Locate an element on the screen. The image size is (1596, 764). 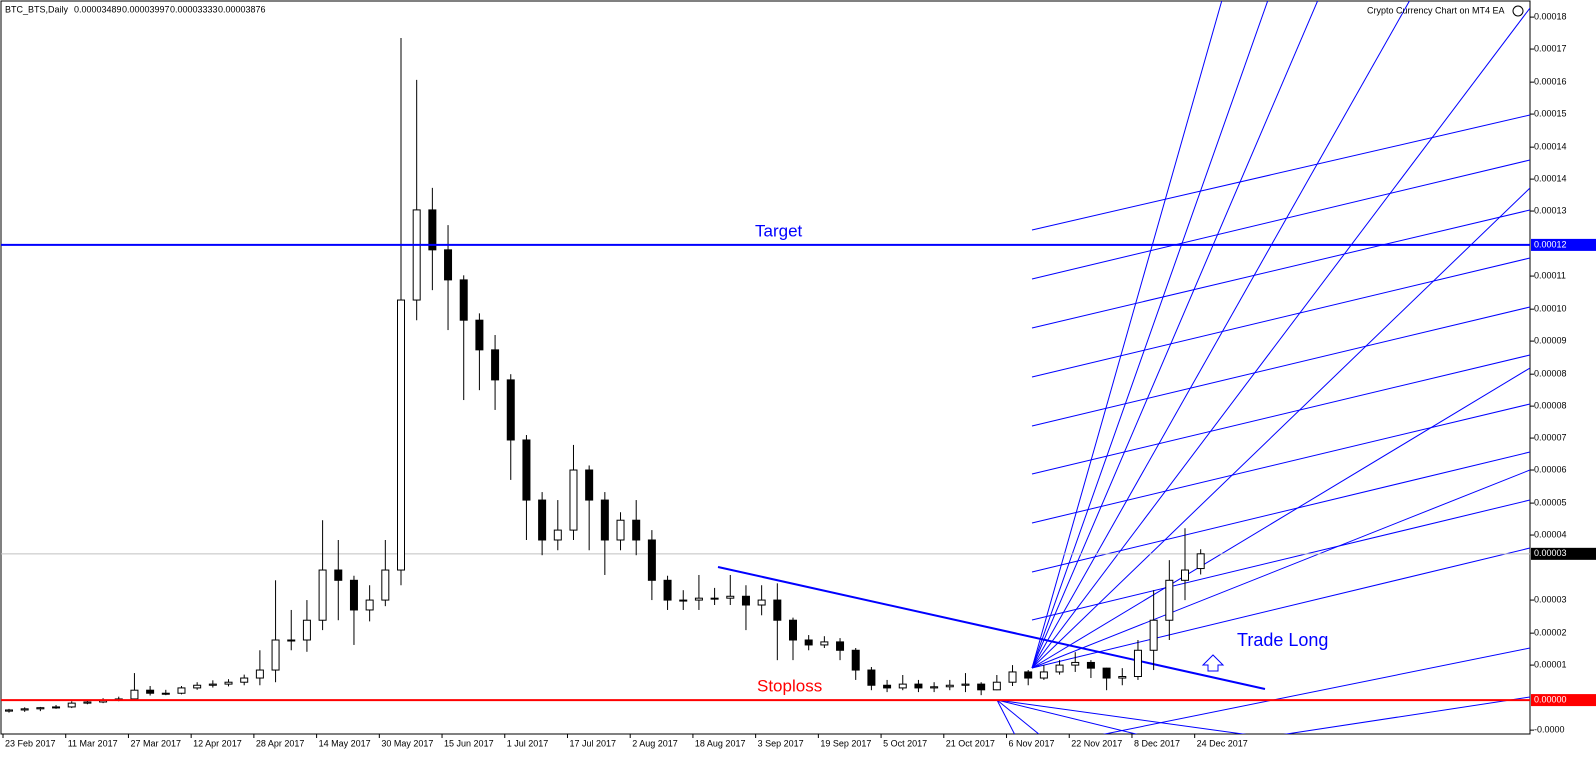
header-value: 0.00003997 is located at coordinates (146, 9).